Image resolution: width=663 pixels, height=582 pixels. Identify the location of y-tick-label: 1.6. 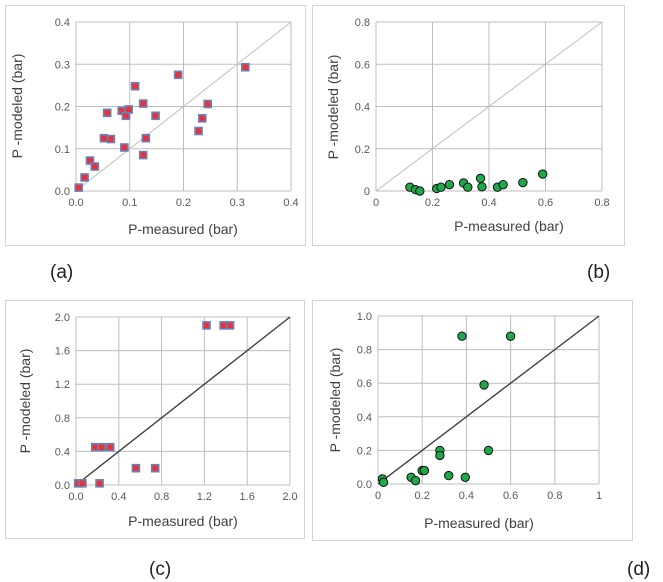
(62, 352).